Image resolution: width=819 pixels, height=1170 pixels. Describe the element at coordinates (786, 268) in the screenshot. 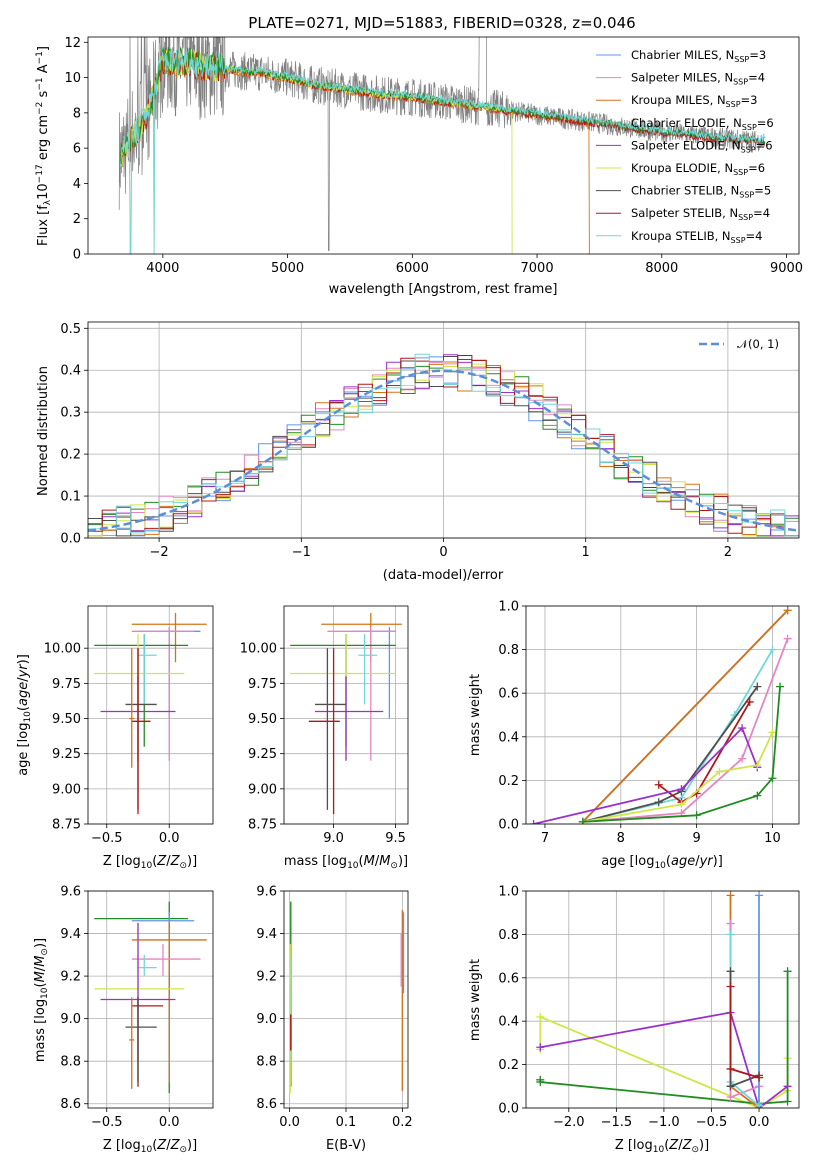

I see `x-tick-label: 9000` at that location.